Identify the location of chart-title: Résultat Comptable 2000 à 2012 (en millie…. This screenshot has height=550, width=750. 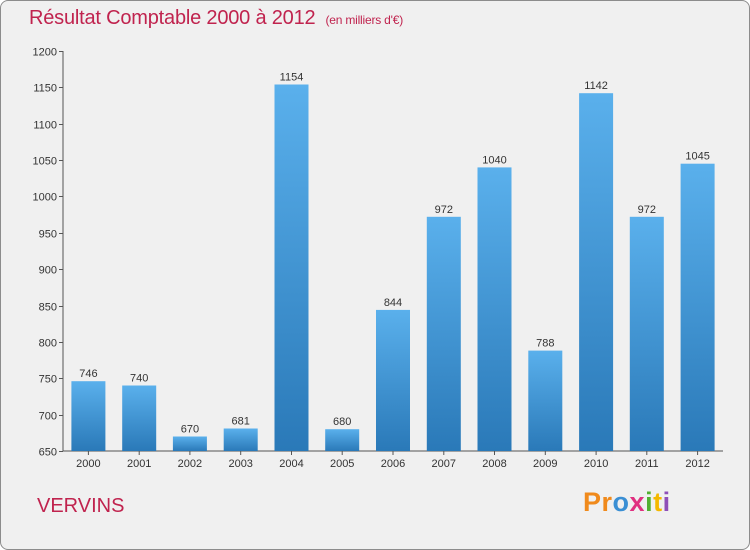
(216, 18).